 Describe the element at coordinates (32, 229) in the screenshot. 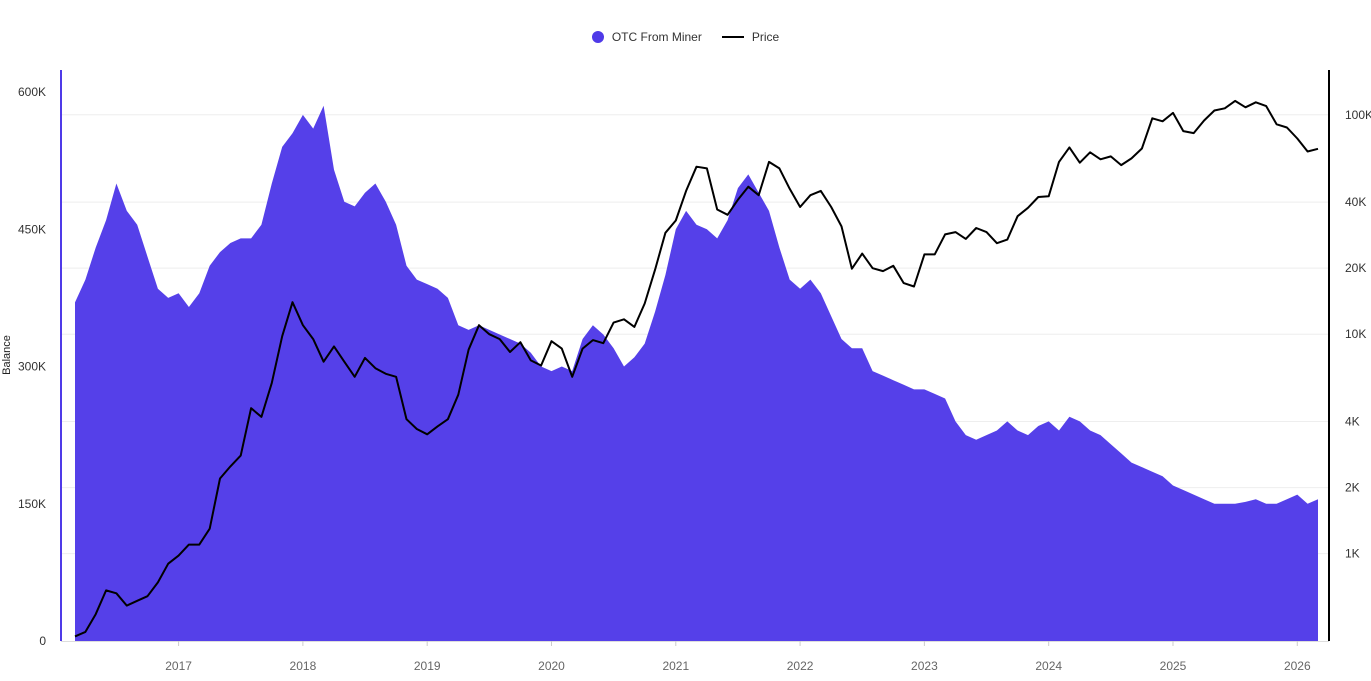

I see `left-tick-label: 450K` at that location.